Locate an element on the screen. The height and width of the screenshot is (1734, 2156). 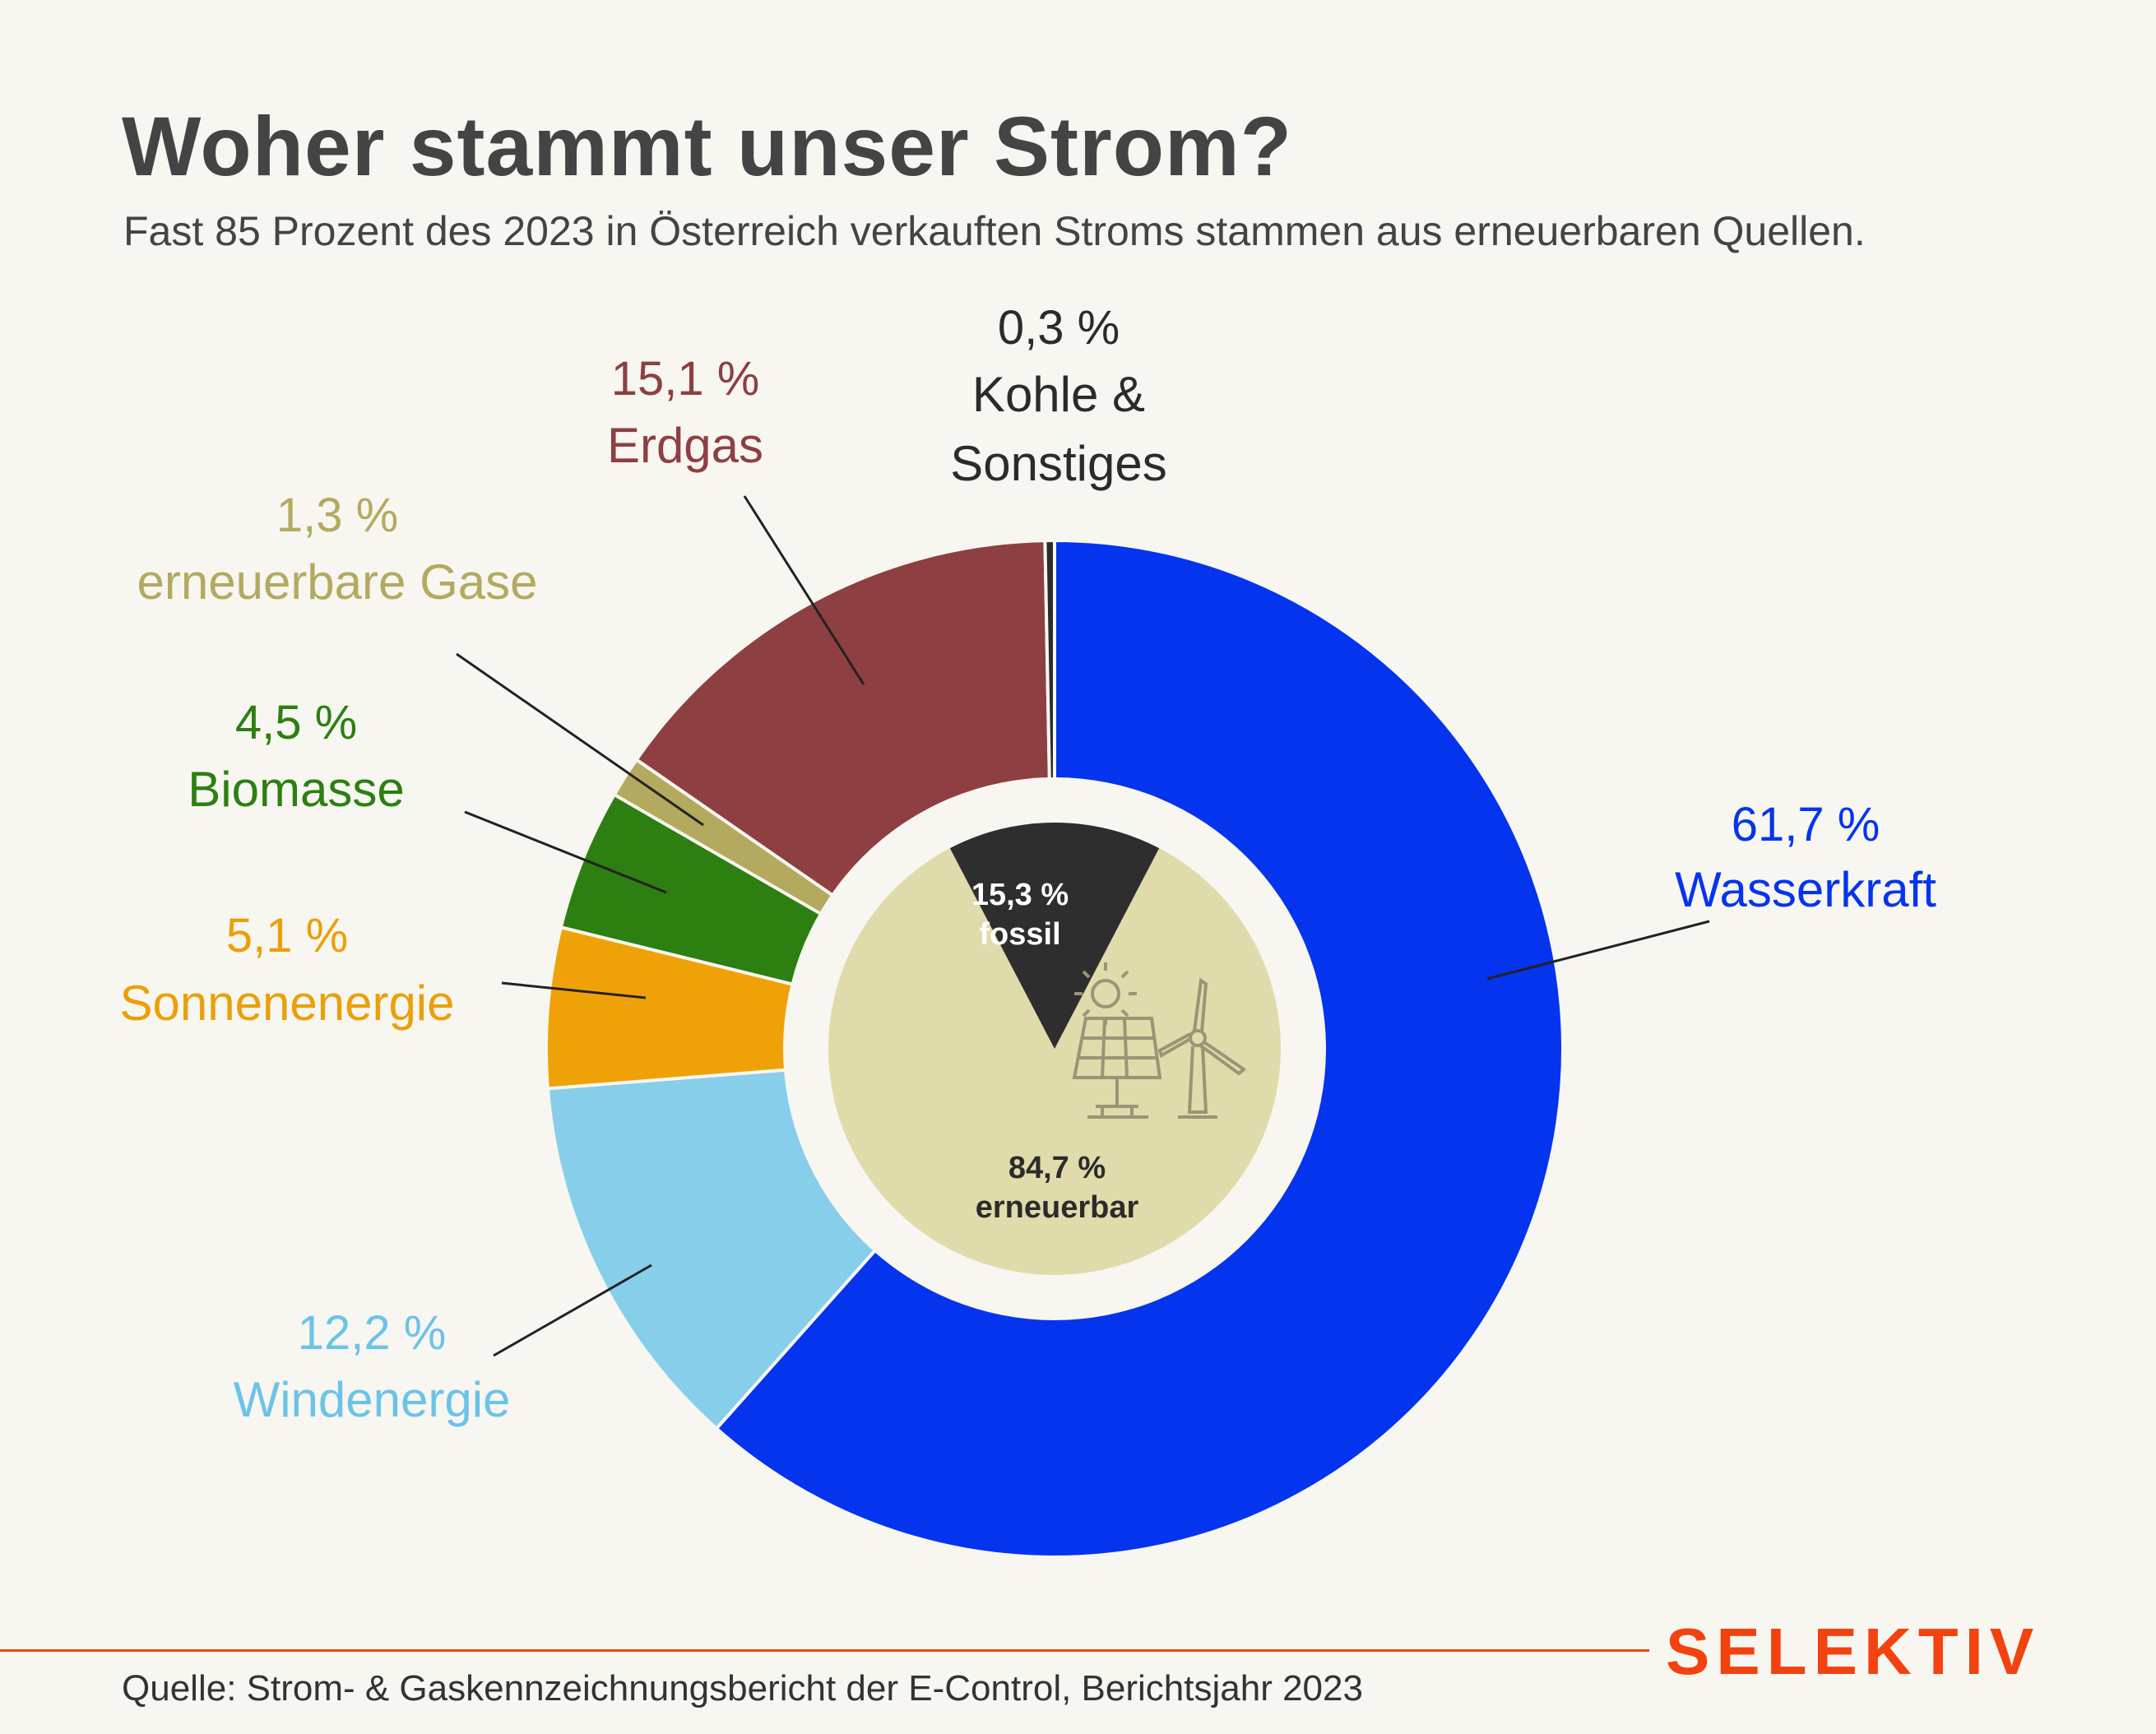
category-label-erdgas: Erdgas is located at coordinates (685, 445).